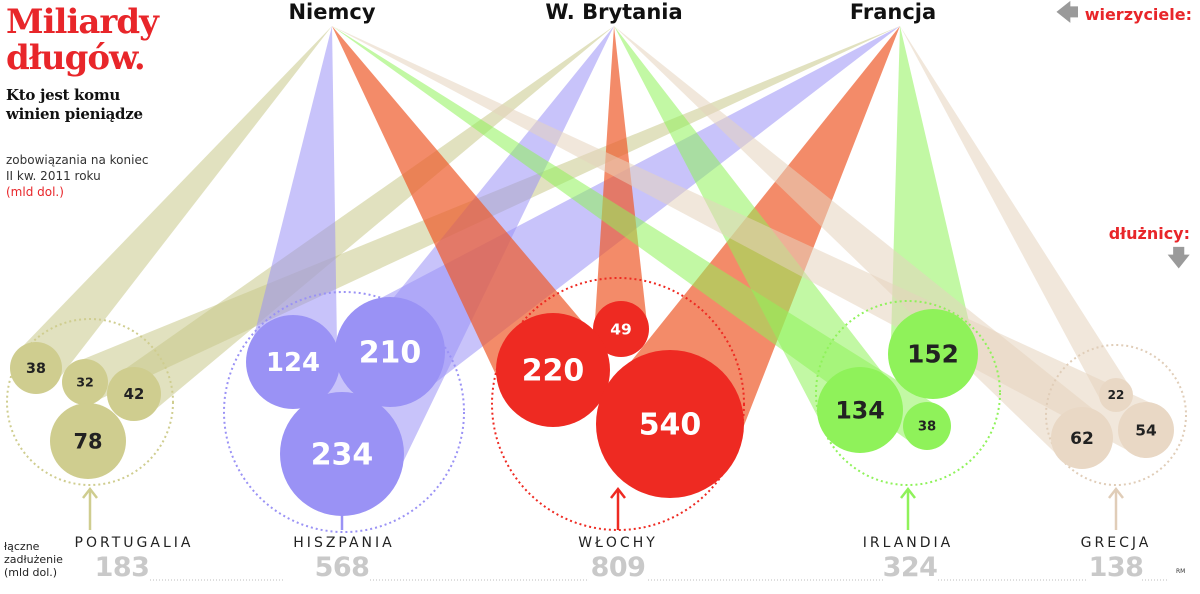 The image size is (1200, 594). I want to click on subtitle: Kto jest komu winien pieniądze, so click(74, 105).